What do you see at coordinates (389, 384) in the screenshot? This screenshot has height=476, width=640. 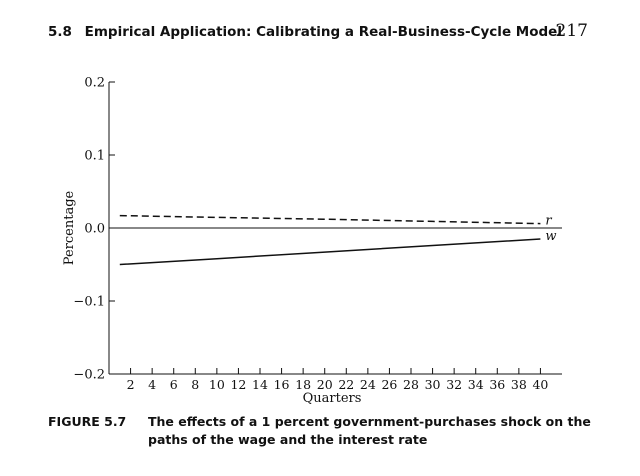 I see `x-tick-label: 26` at bounding box center [389, 384].